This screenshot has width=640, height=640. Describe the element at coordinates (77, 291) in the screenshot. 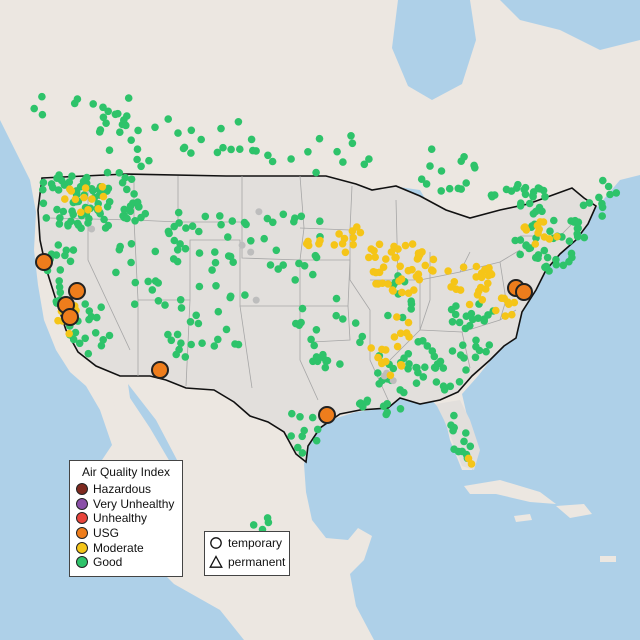

I see `usg-monitor-marker` at that location.